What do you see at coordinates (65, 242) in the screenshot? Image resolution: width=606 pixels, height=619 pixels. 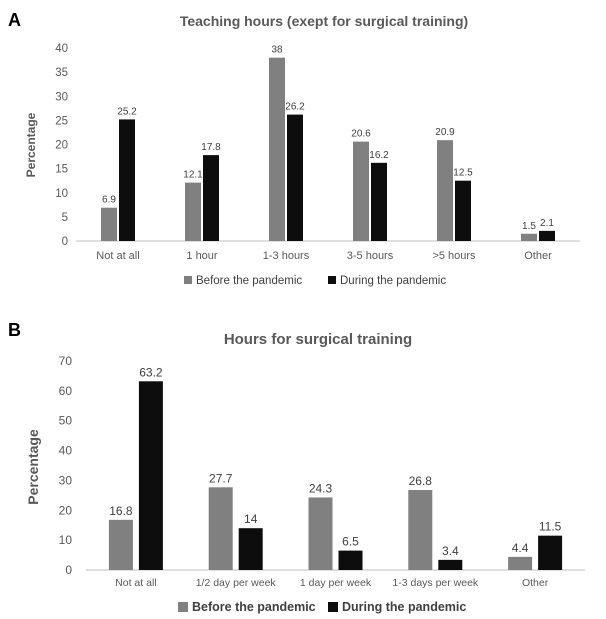 I see `panel-a-y-tick-0: 0` at bounding box center [65, 242].